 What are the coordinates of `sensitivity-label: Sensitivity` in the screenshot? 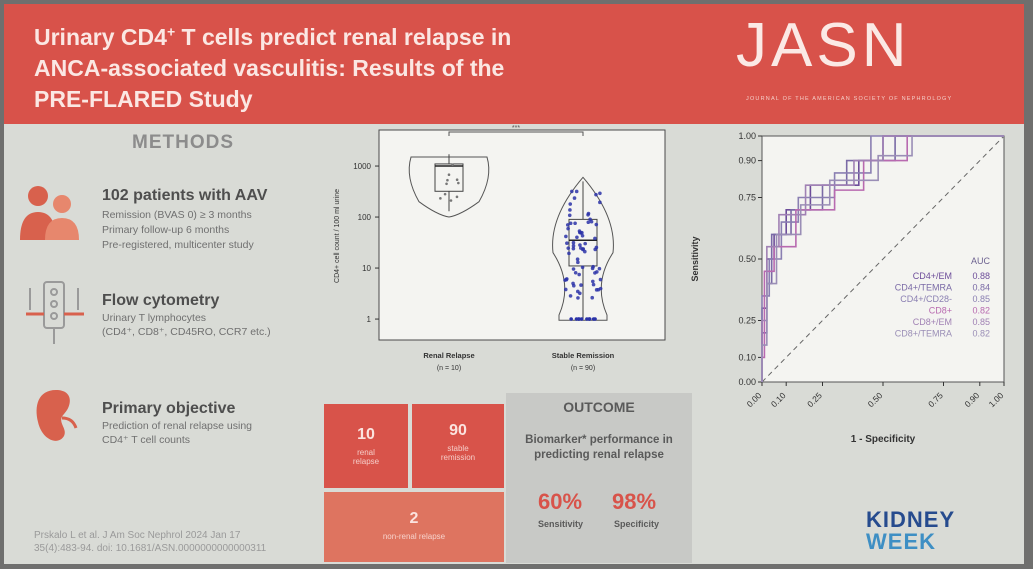 It's located at (561, 524).